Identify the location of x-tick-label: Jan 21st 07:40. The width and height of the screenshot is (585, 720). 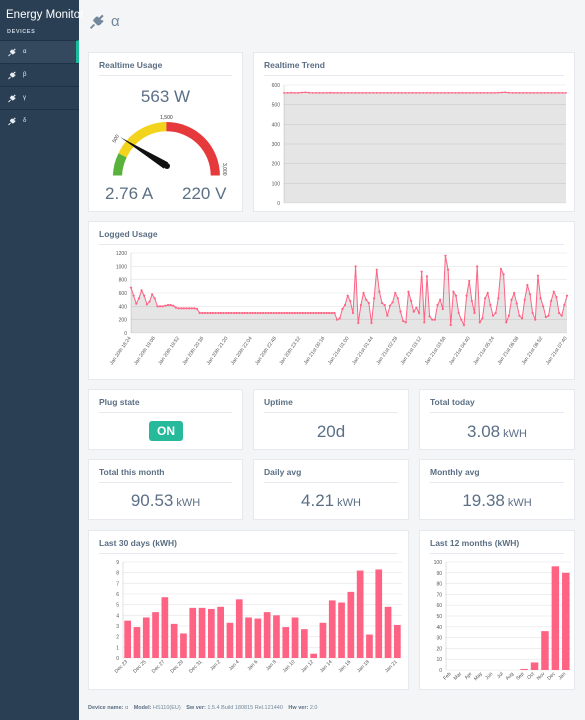
(557, 351).